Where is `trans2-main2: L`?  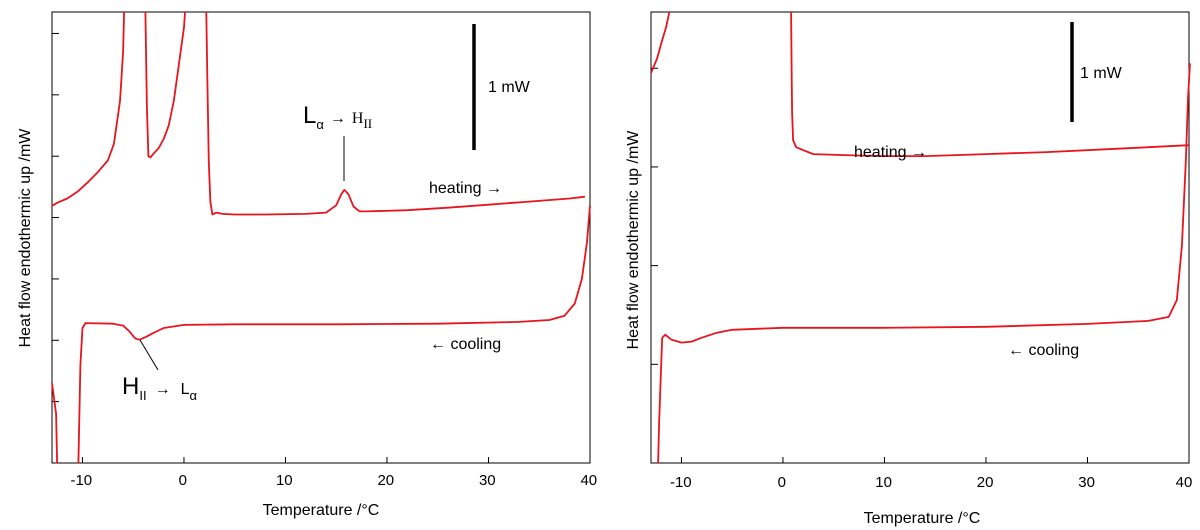 trans2-main2: L is located at coordinates (185, 389).